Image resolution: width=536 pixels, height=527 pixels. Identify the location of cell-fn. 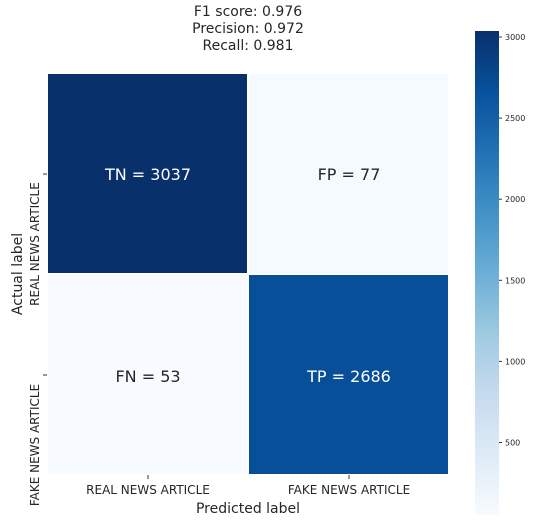
(147, 374).